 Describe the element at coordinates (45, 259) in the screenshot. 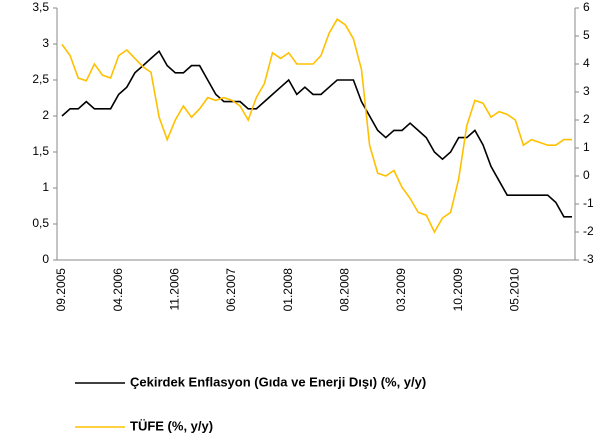

I see `y-tick-label: 0` at that location.